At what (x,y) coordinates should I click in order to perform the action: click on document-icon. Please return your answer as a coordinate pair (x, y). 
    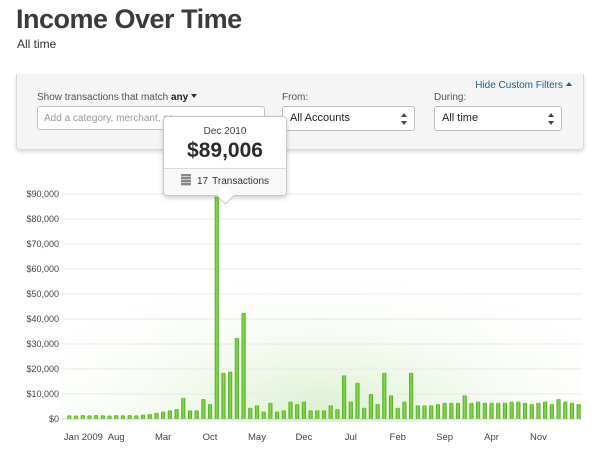
    Looking at the image, I should click on (186, 180).